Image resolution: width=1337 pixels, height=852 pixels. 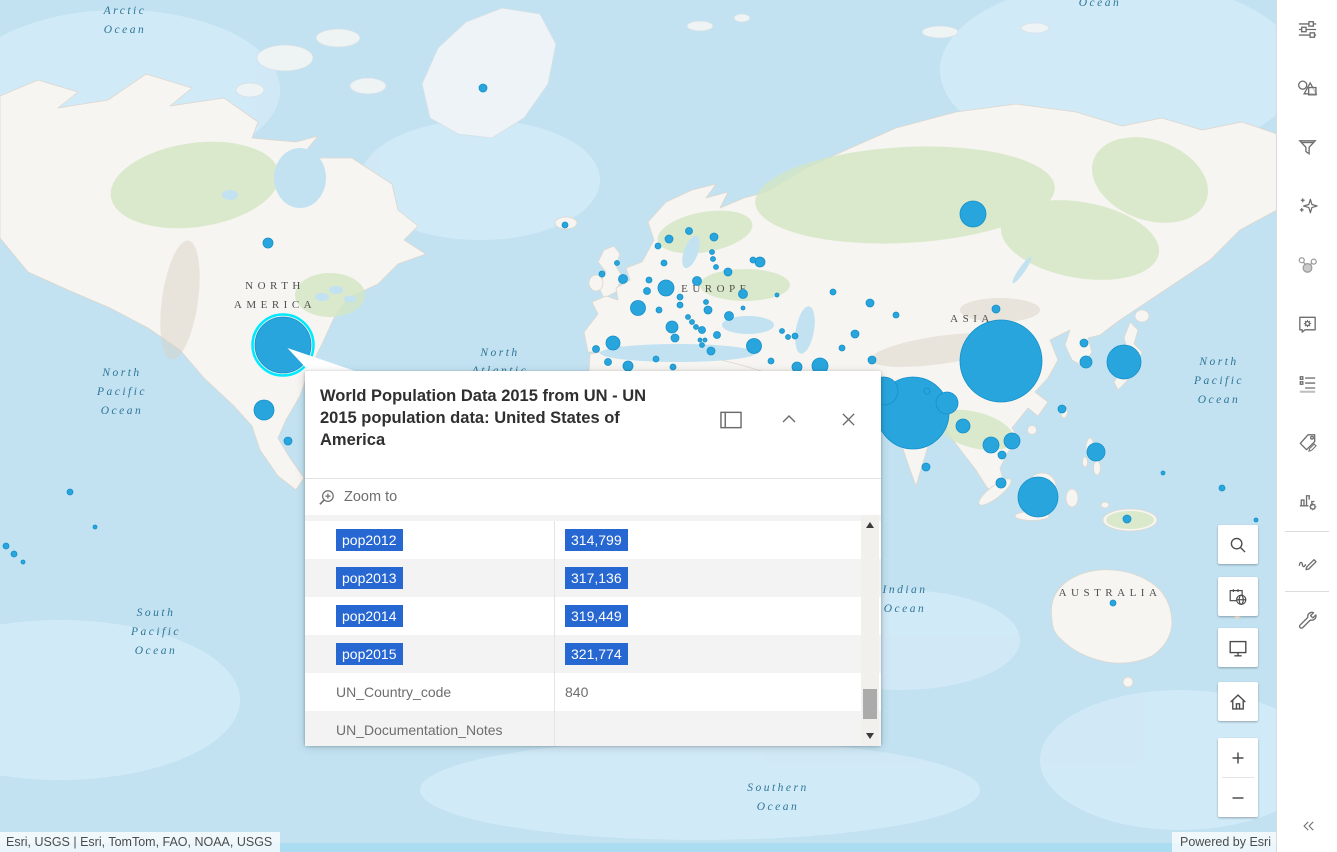 What do you see at coordinates (1307, 324) in the screenshot?
I see `popups-button` at bounding box center [1307, 324].